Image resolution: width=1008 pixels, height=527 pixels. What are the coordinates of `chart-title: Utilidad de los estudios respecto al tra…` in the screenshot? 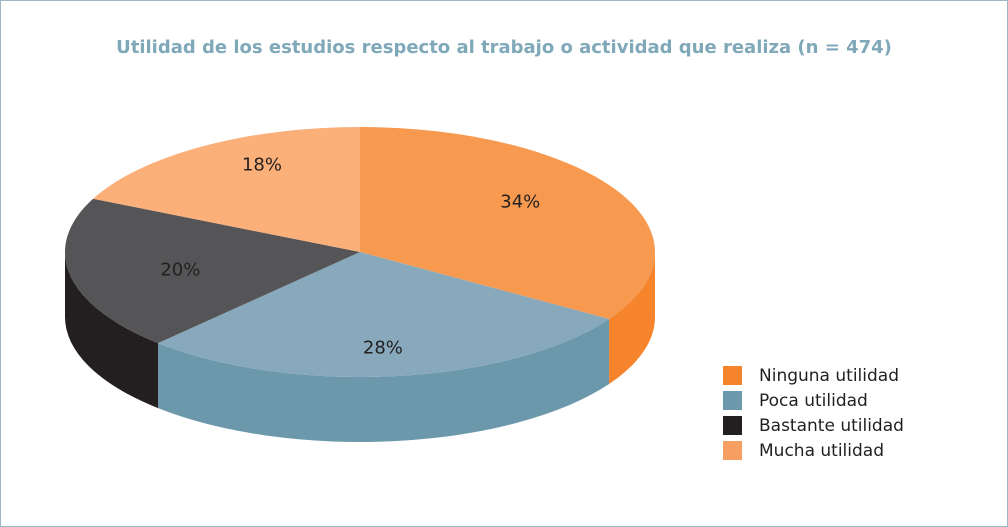 It's located at (504, 47).